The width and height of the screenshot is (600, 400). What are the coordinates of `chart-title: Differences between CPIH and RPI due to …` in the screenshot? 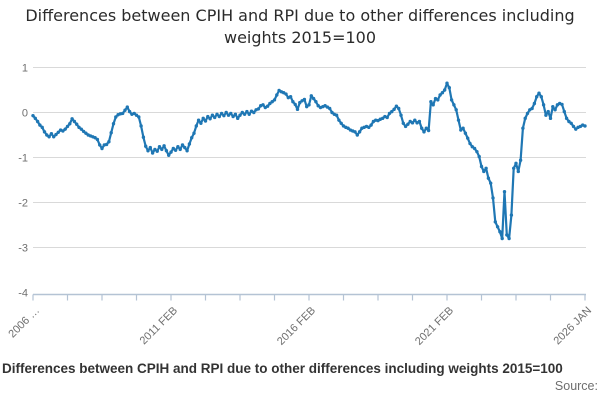 It's located at (300, 26).